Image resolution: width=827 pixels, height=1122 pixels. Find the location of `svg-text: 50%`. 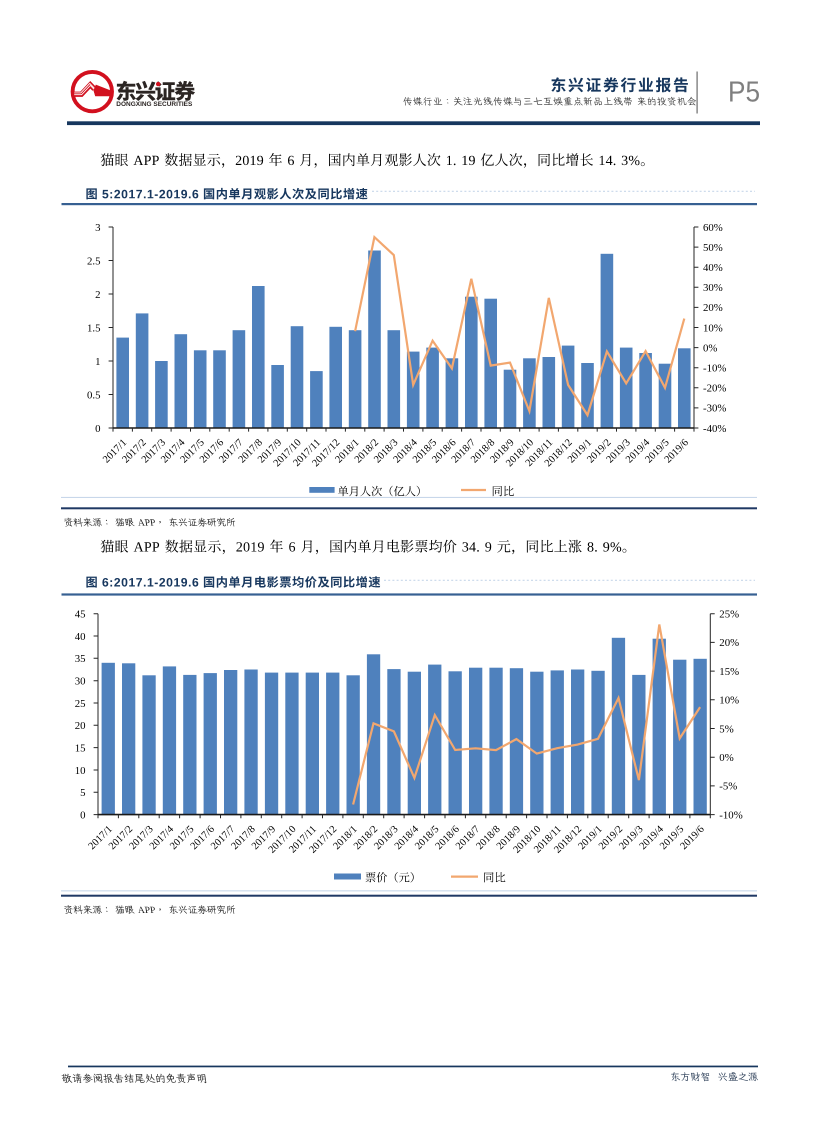

svg-text: 50% is located at coordinates (713, 248).